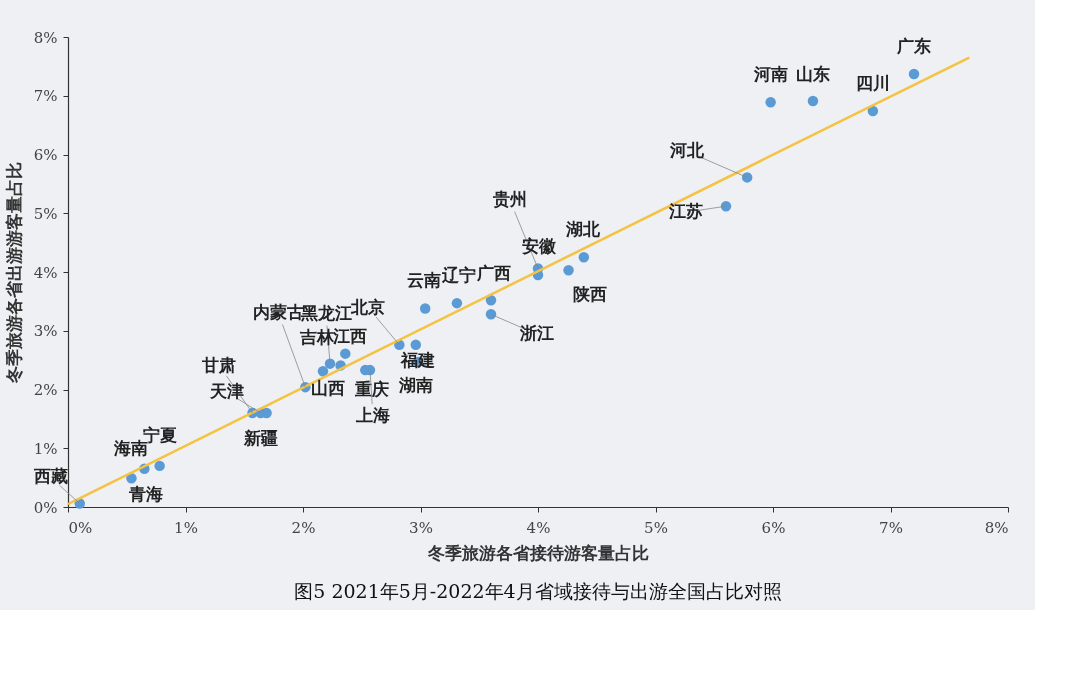  I want to click on y-tick-label: 7%, so click(45, 96).